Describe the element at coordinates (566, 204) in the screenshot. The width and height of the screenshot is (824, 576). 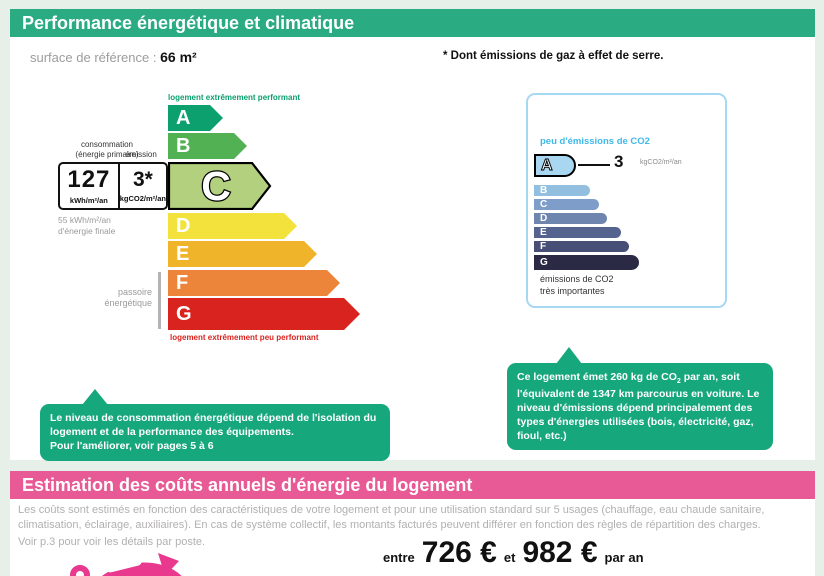
I see `co2-class-bar-C: C` at that location.